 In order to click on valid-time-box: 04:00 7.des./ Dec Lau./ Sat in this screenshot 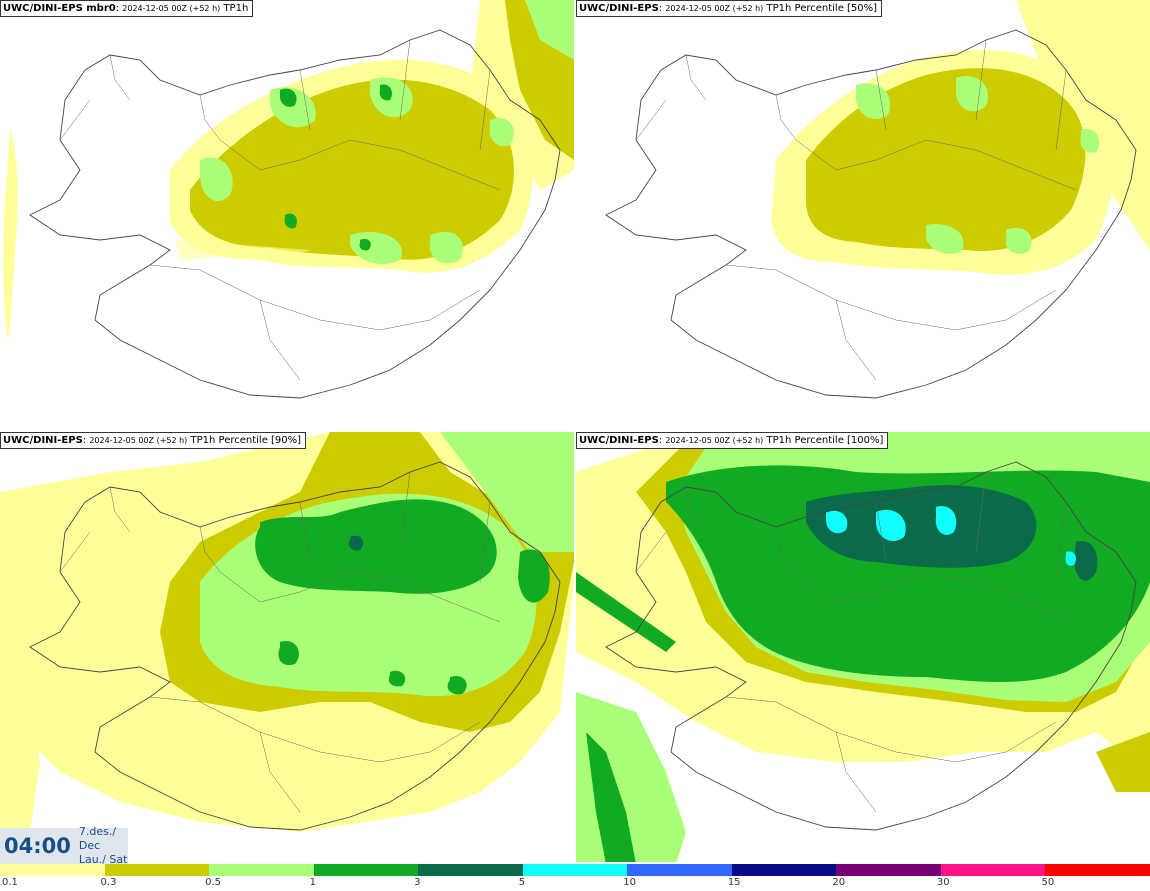, I will do `click(64, 846)`.